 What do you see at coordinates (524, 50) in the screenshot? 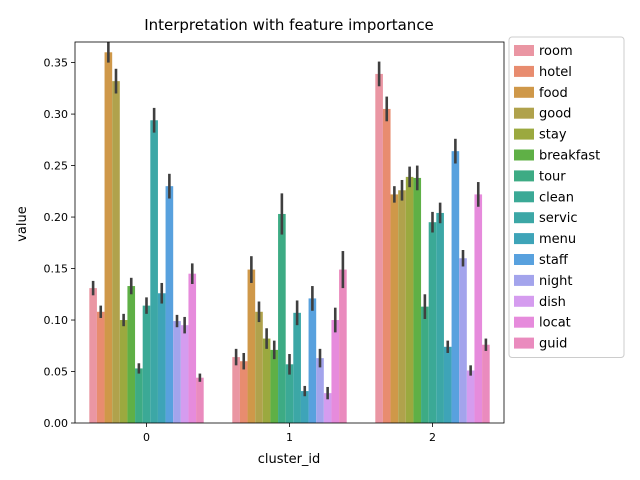
I see `legend-swatch-room` at bounding box center [524, 50].